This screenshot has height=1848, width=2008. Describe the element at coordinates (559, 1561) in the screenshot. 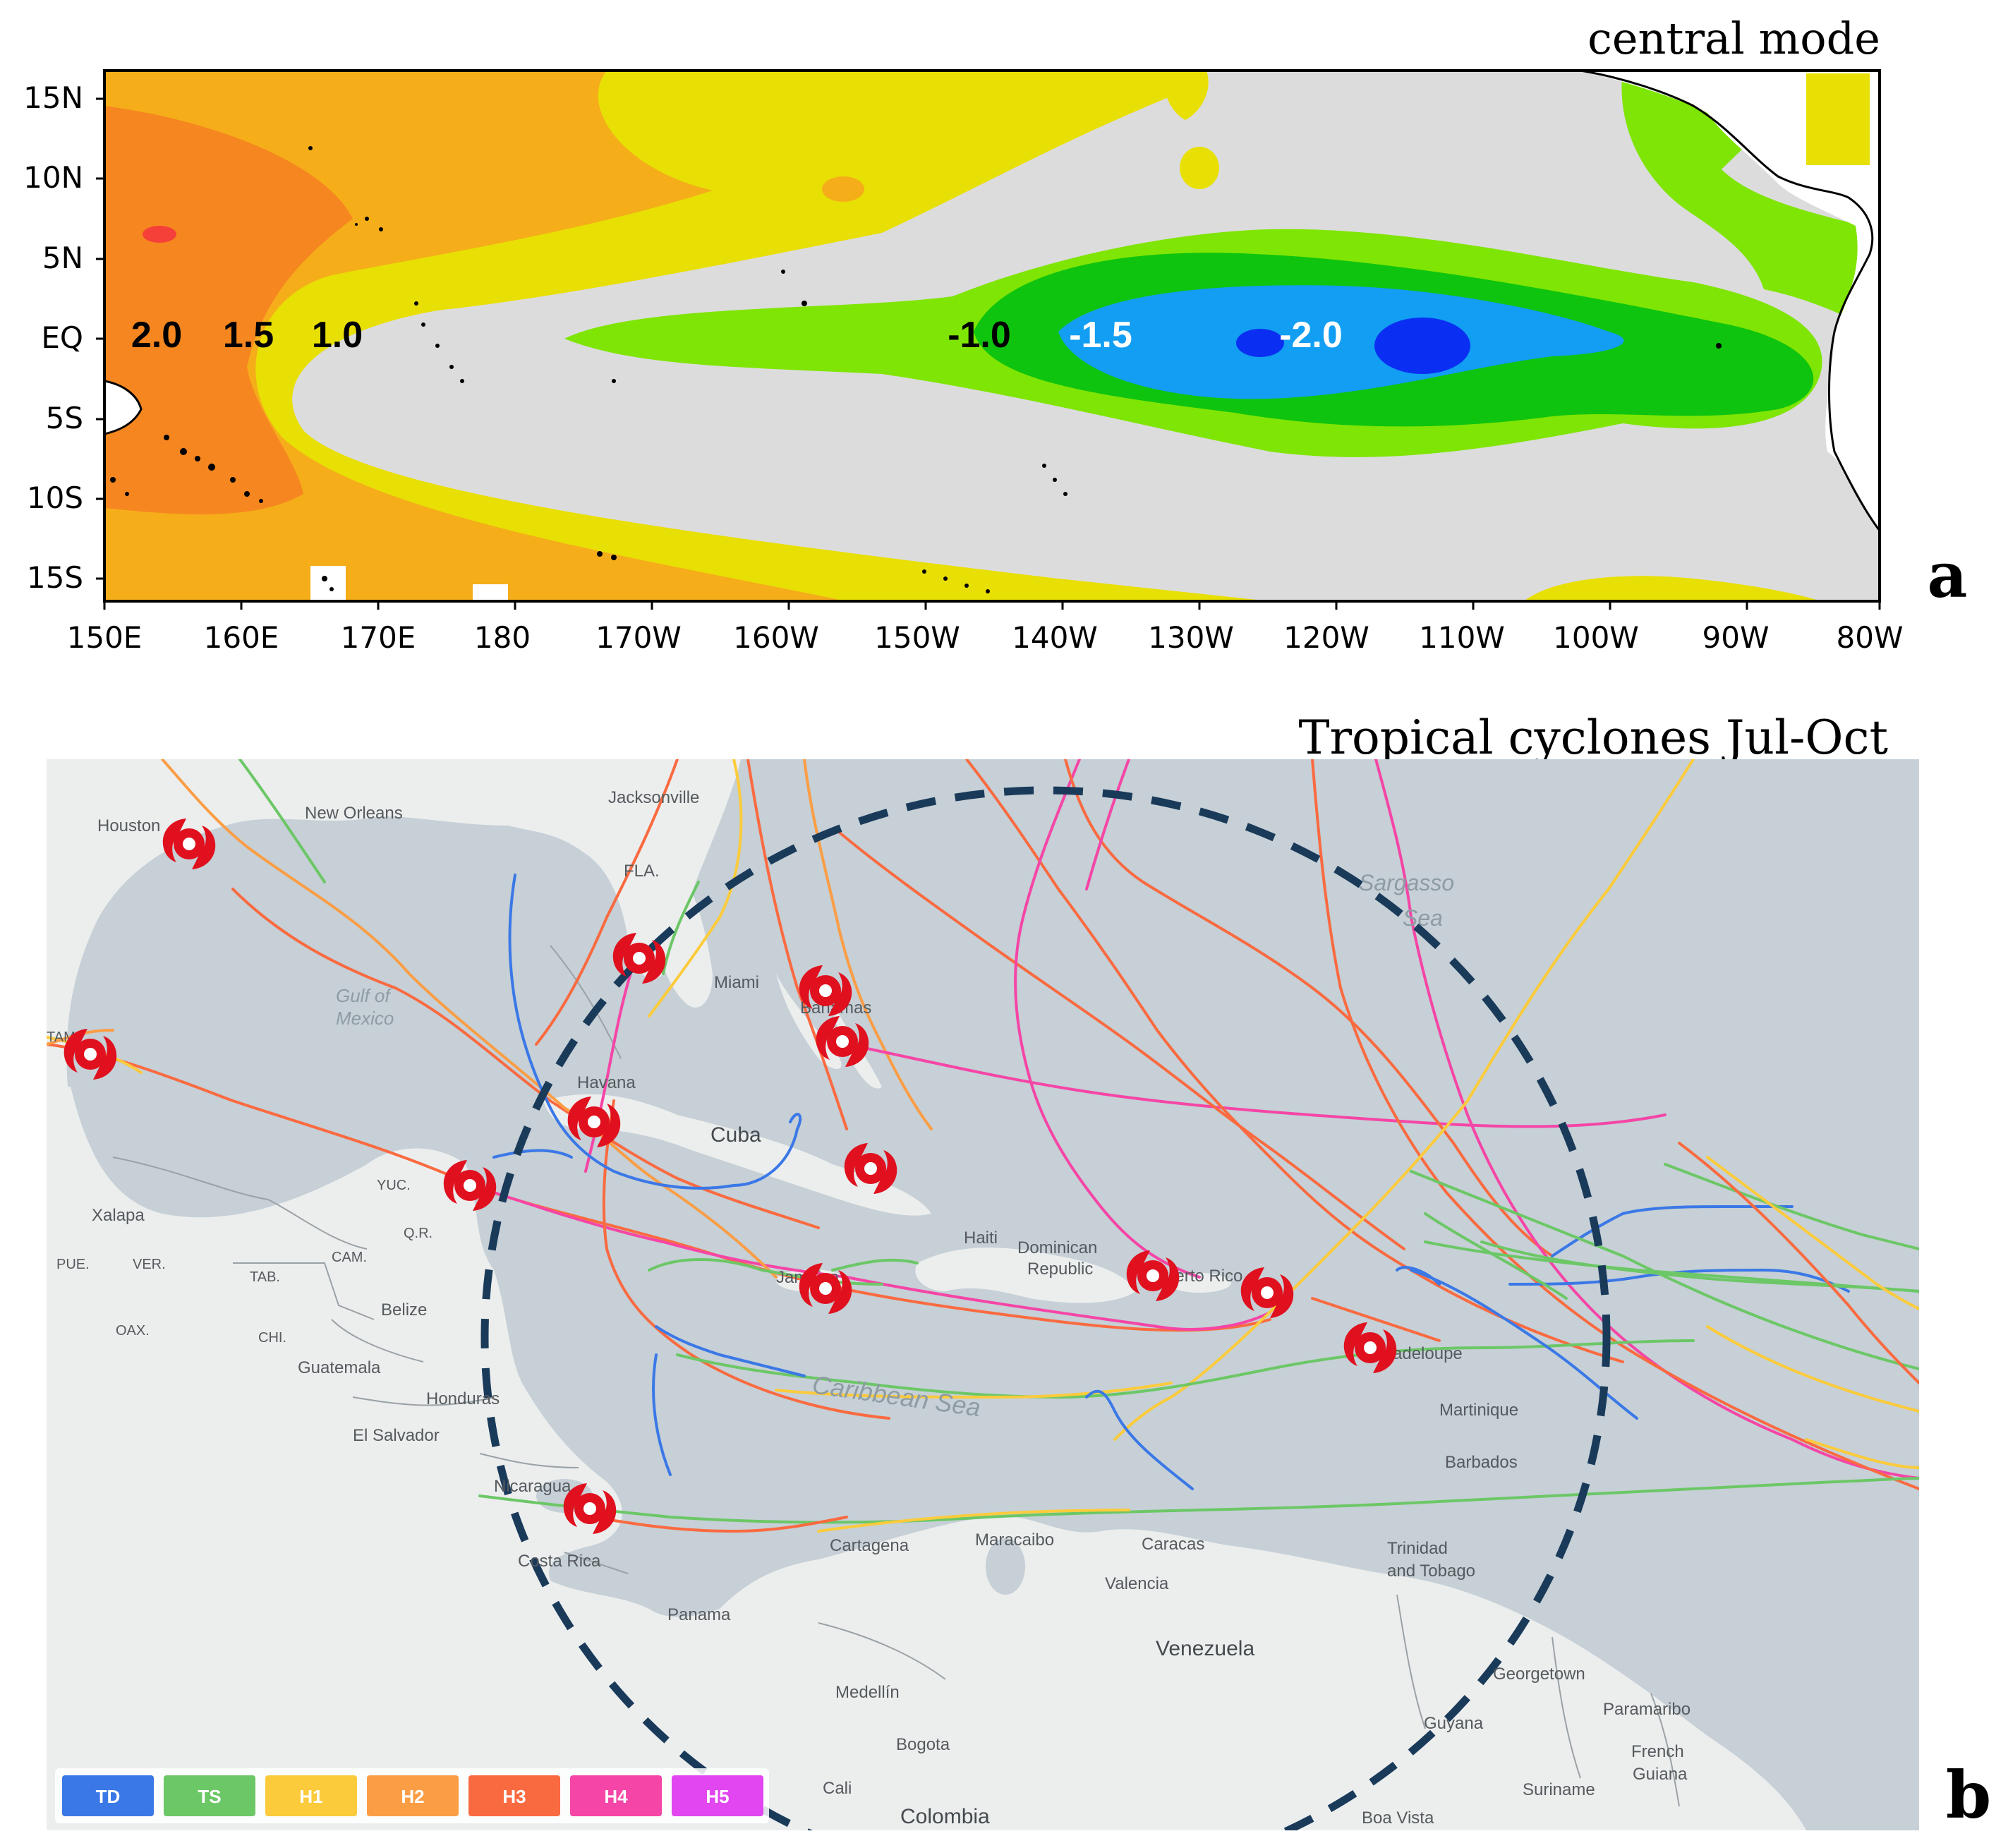

I see `svg-text: Costa Rica` at that location.